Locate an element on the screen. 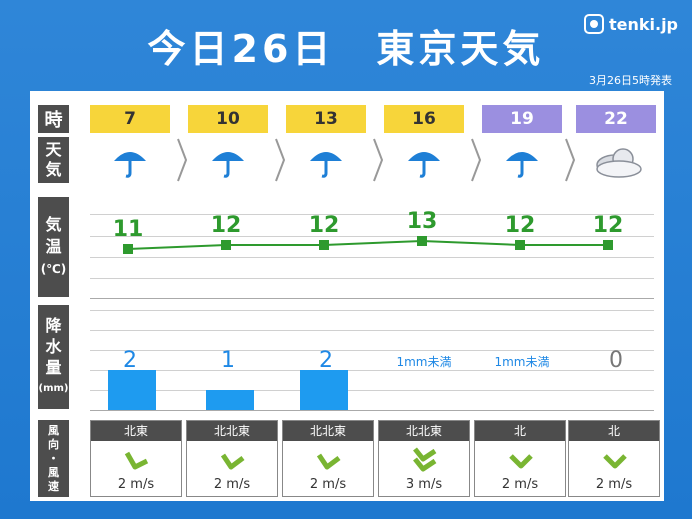 This screenshot has height=519, width=692. label-precip-2: 水 is located at coordinates (53, 346).